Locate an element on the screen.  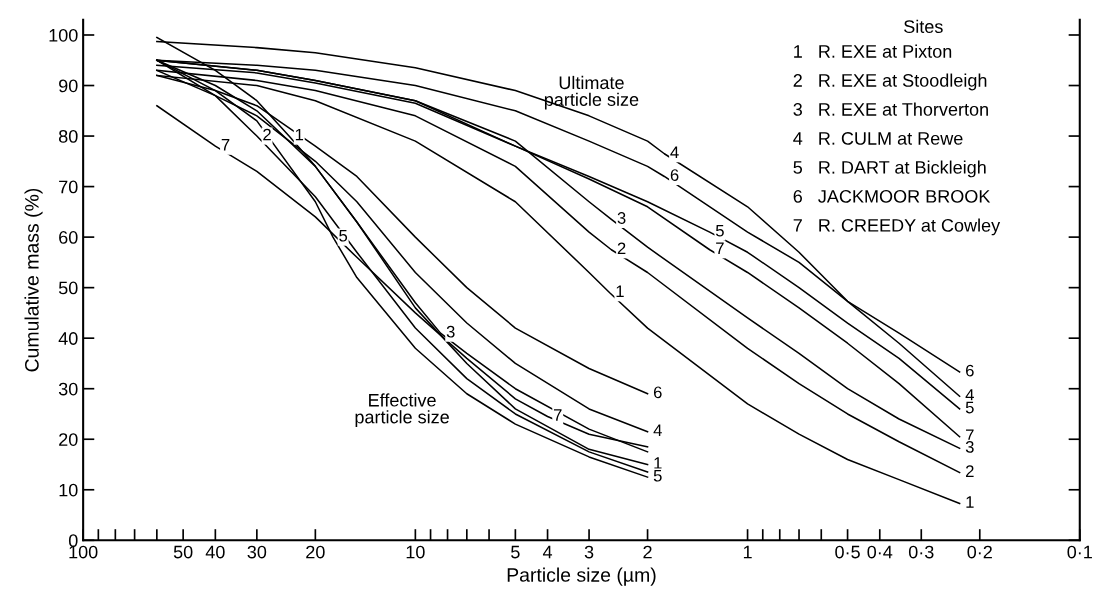
x-tick-label: 10 is located at coordinates (415, 552).